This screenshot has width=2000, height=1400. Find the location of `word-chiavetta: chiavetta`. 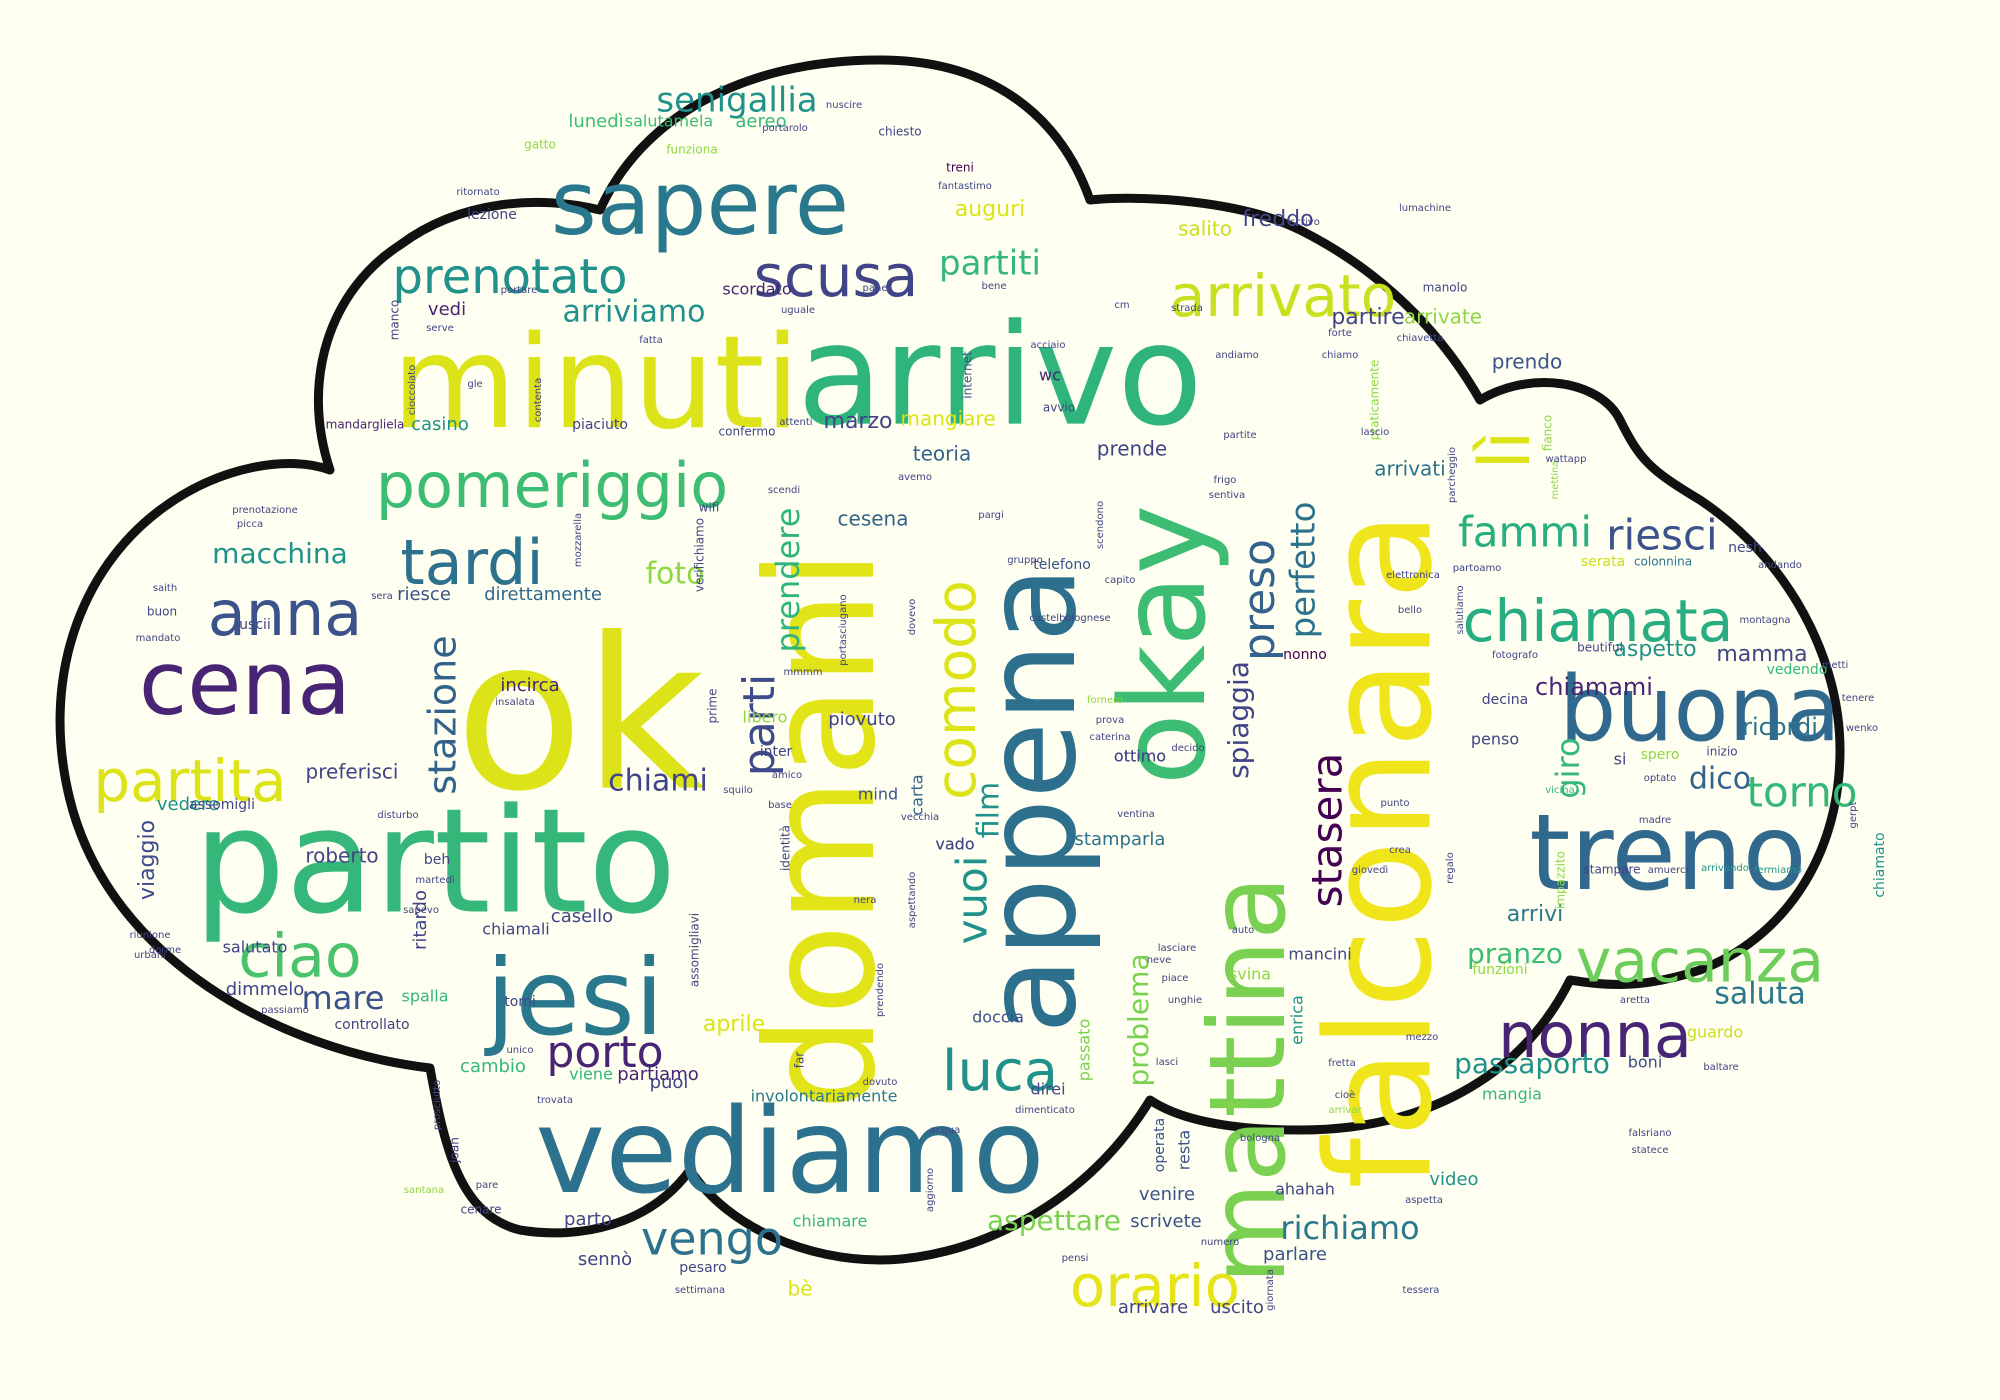

word-chiavetta: chiavetta is located at coordinates (1420, 338).